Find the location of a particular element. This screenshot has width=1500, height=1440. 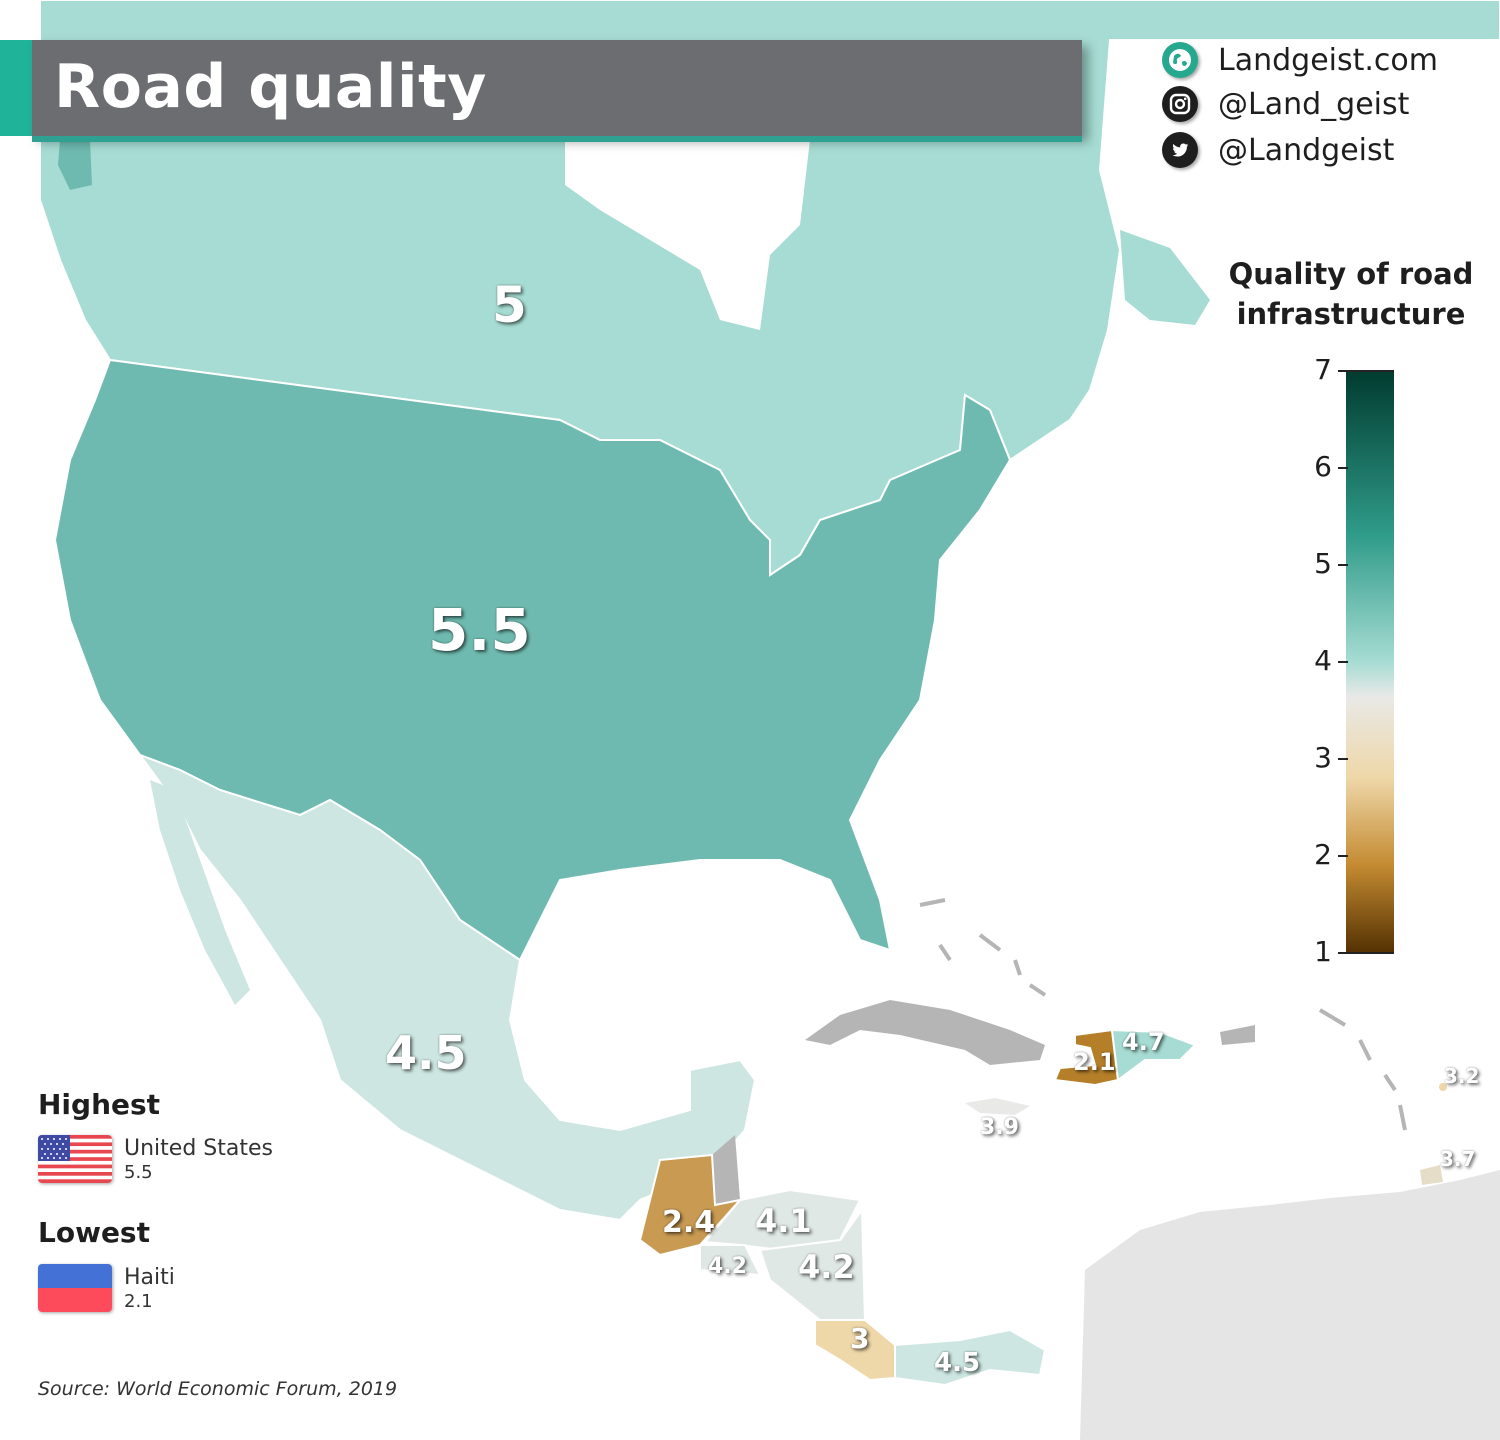

region-cuba is located at coordinates (925, 1032).